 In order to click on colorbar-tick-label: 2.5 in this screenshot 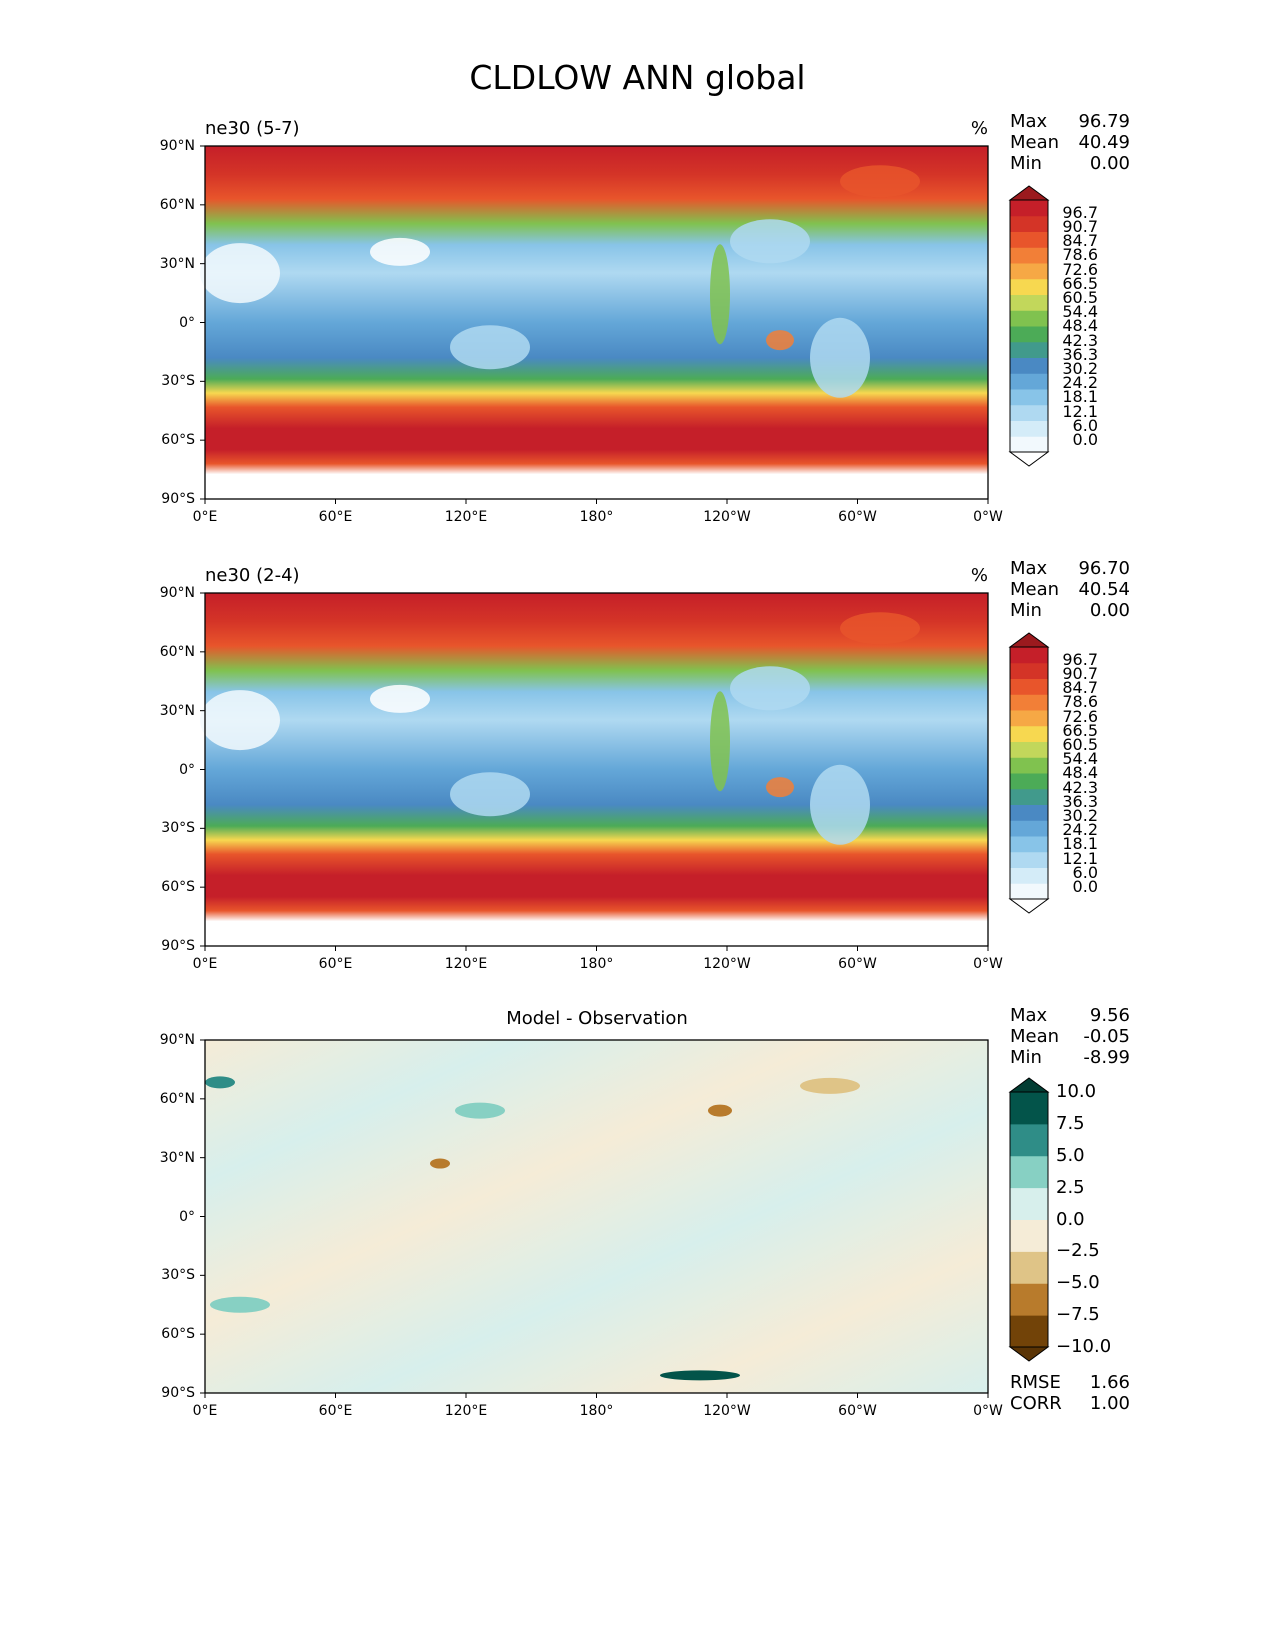, I will do `click(1070, 1187)`.